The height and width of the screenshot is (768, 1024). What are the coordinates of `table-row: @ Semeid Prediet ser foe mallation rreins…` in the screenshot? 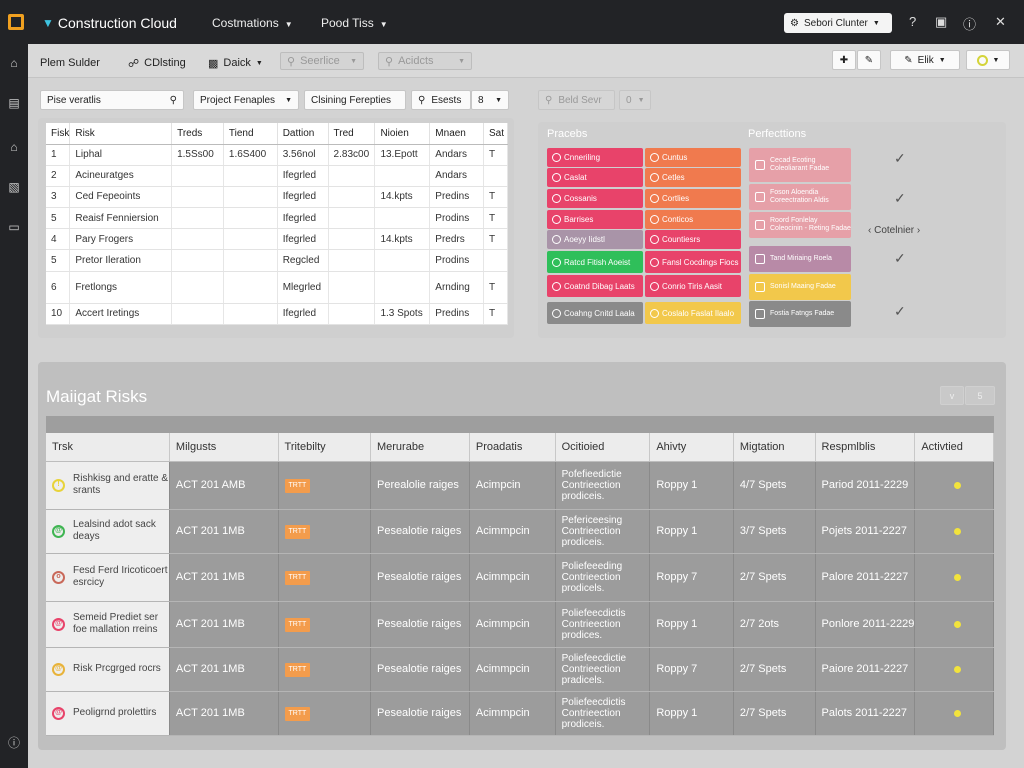 It's located at (520, 624).